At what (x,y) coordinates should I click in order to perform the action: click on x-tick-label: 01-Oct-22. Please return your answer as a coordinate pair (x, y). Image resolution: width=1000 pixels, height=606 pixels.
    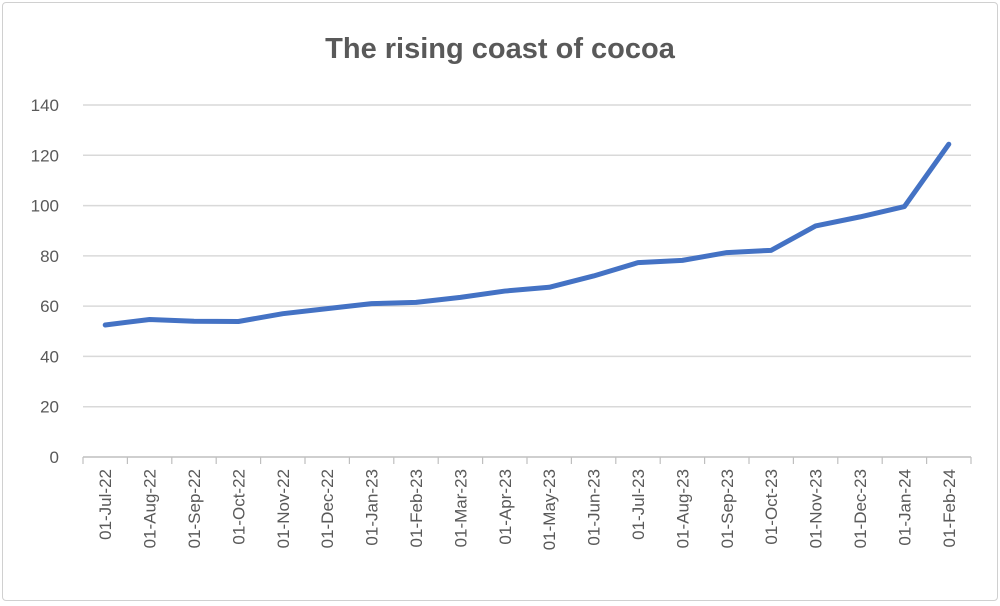
    Looking at the image, I should click on (238, 507).